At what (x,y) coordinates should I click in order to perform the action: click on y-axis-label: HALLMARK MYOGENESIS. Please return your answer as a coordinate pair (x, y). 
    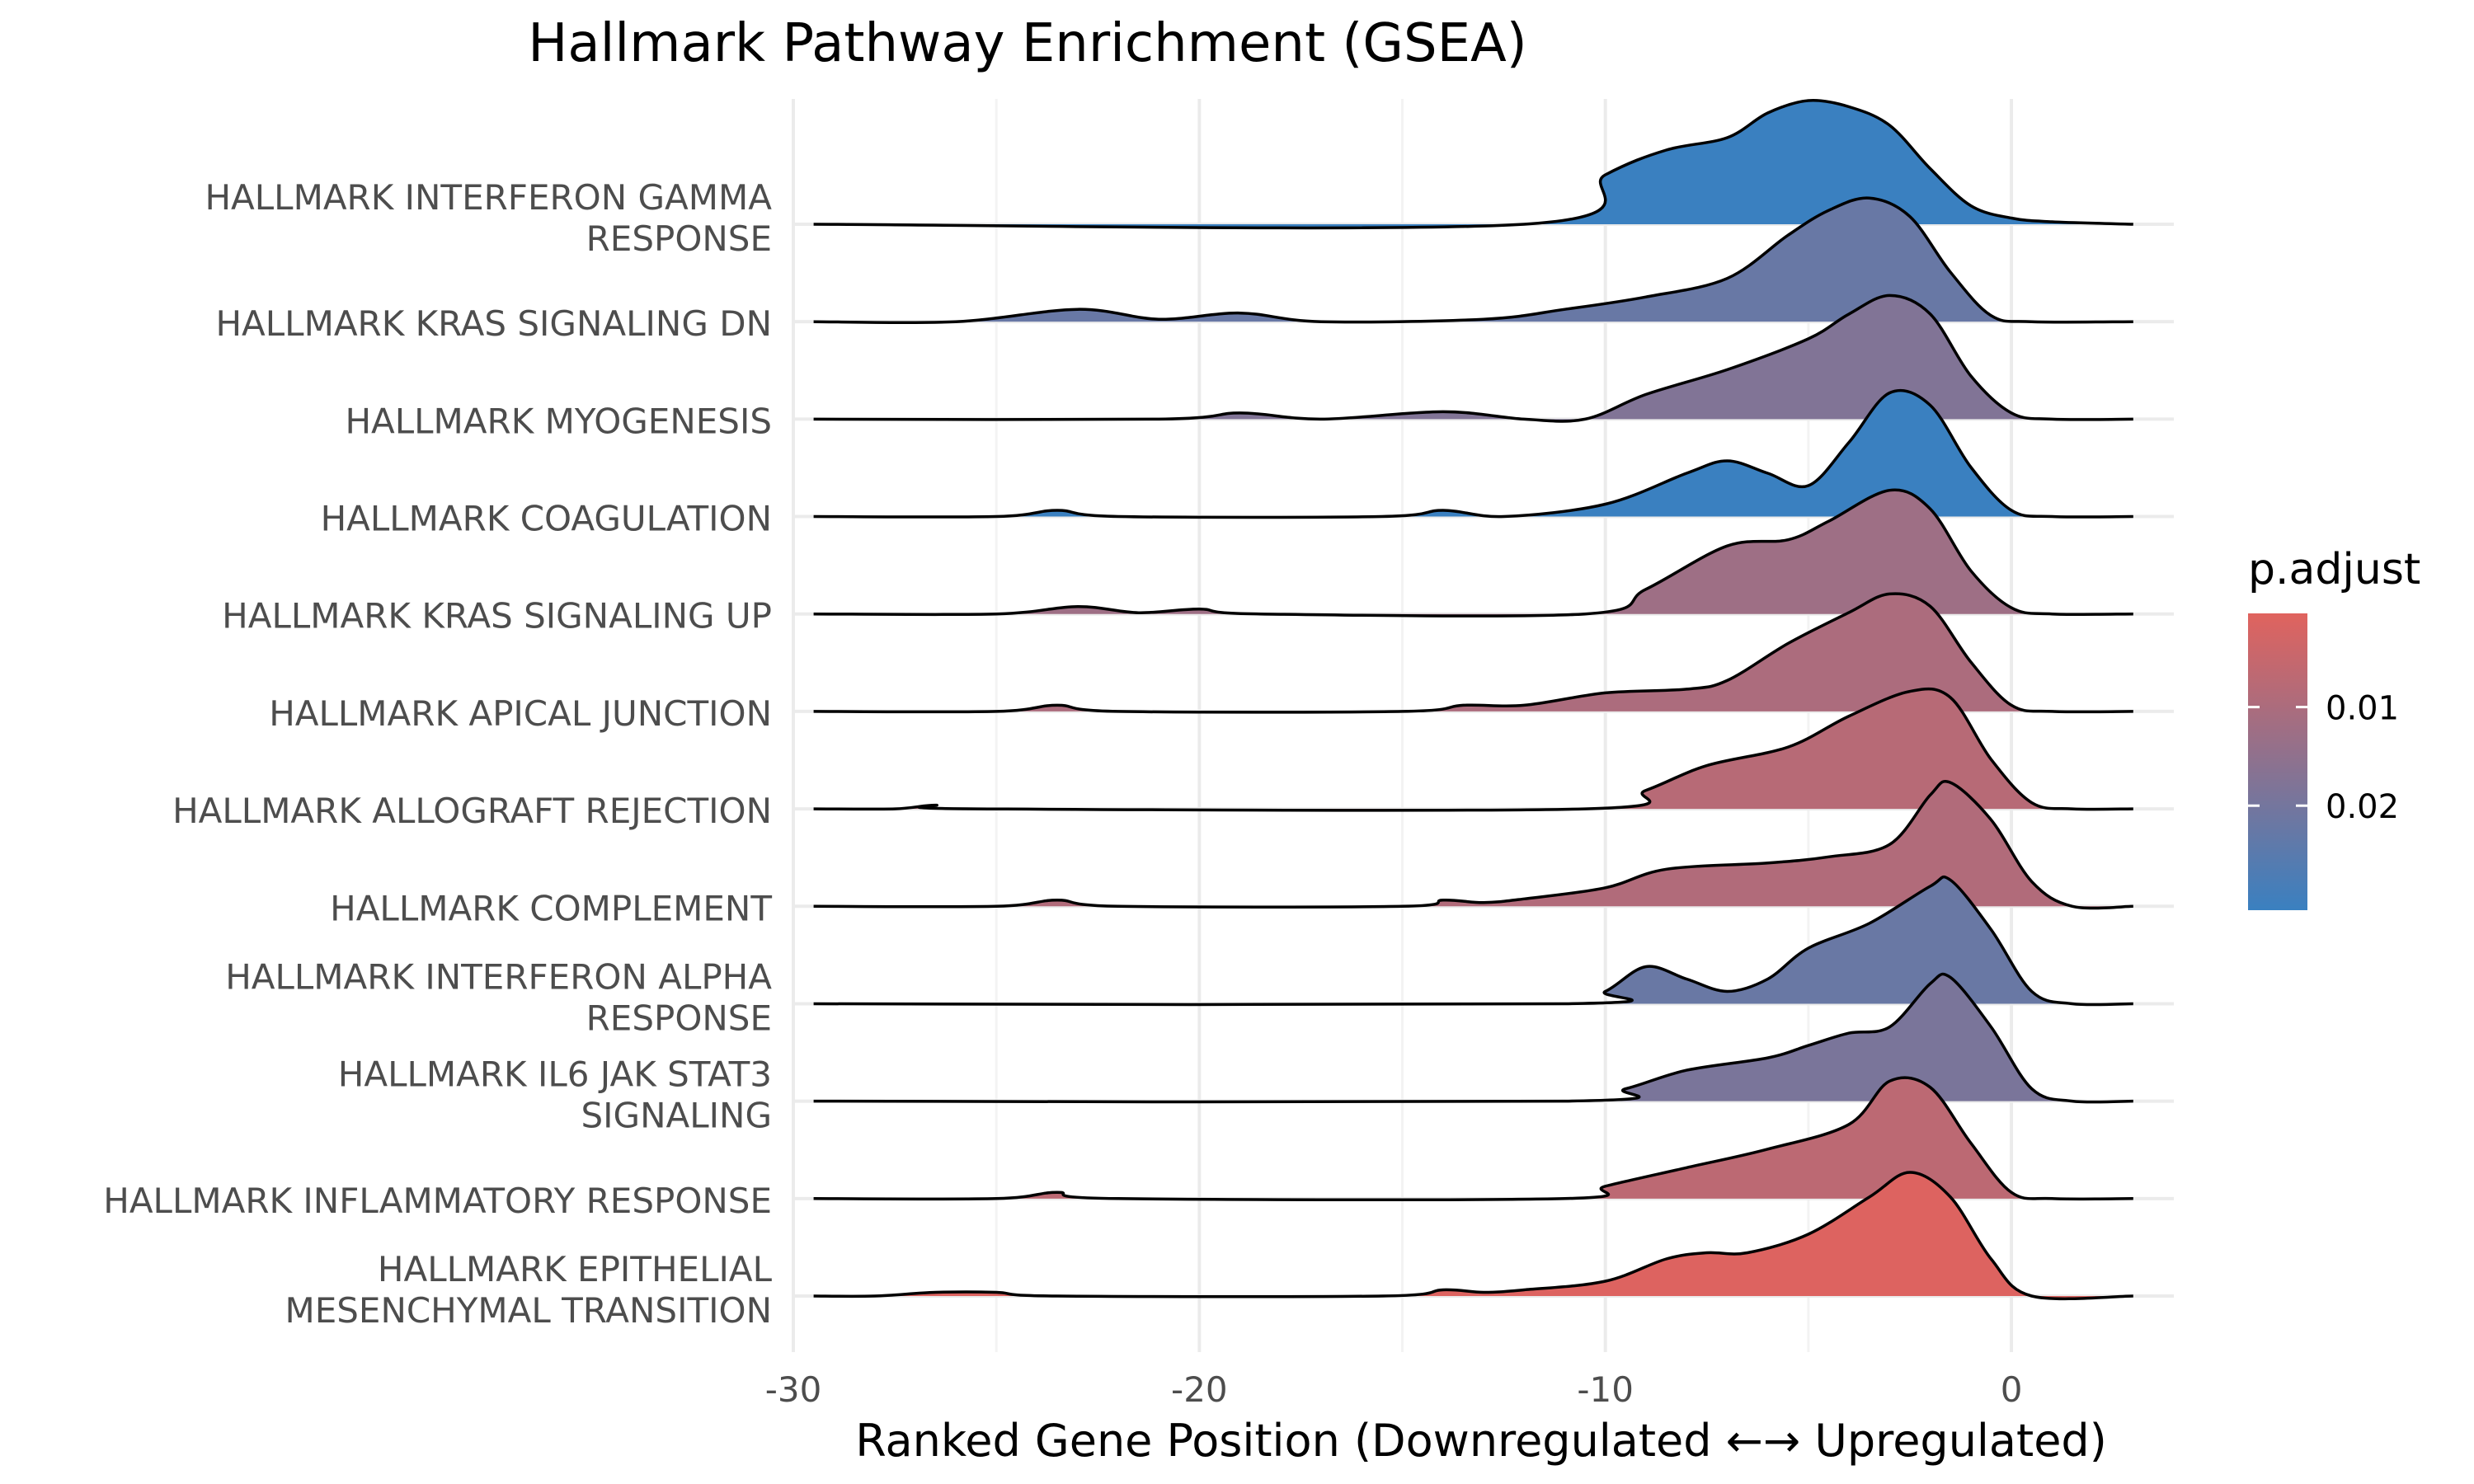
    Looking at the image, I should click on (558, 421).